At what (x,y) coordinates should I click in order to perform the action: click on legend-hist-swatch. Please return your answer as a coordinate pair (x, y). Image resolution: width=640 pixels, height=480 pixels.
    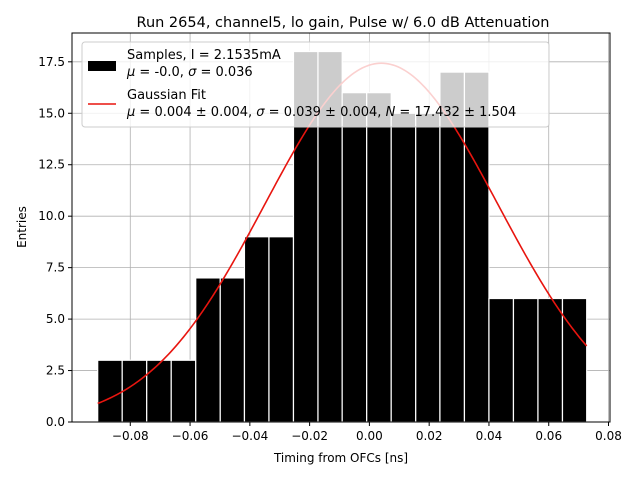
    Looking at the image, I should click on (102, 66).